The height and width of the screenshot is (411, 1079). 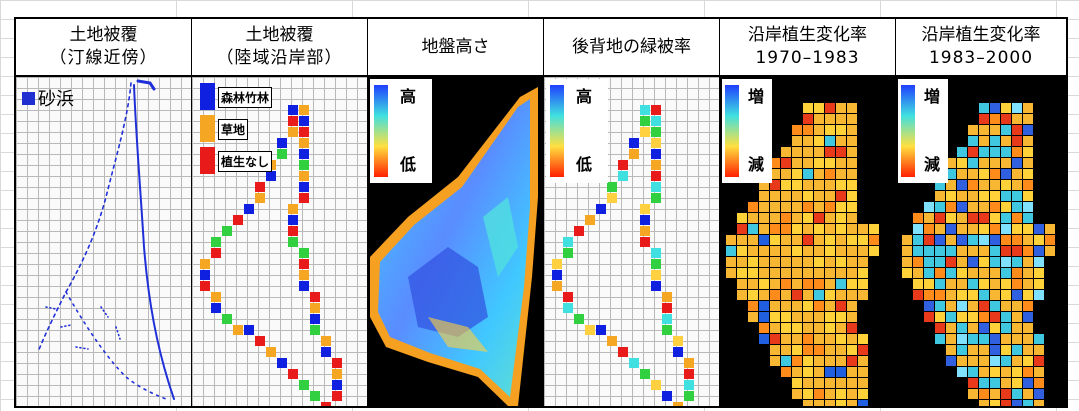 I want to click on coastal-land-cover-map, so click(x=271, y=255).